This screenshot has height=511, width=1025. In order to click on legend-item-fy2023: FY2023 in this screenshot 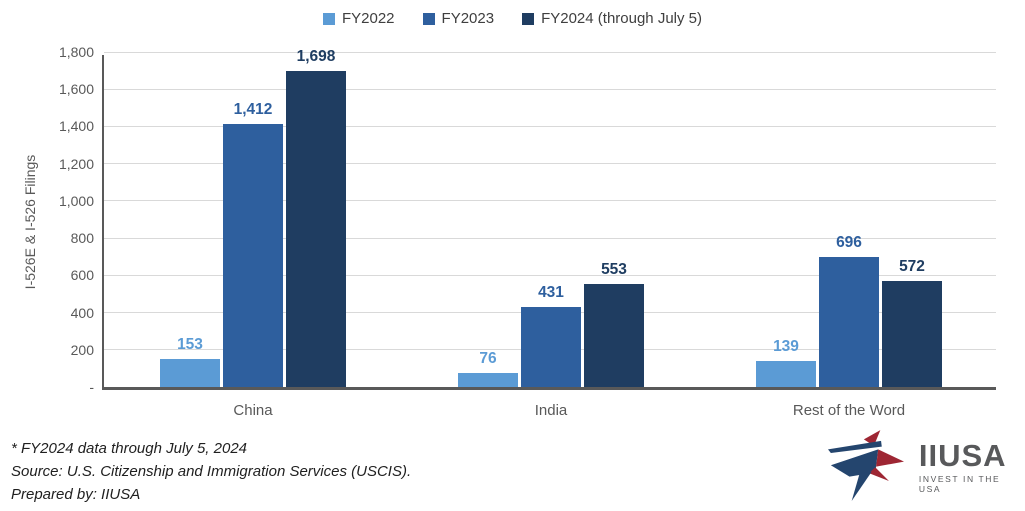, I will do `click(458, 18)`.